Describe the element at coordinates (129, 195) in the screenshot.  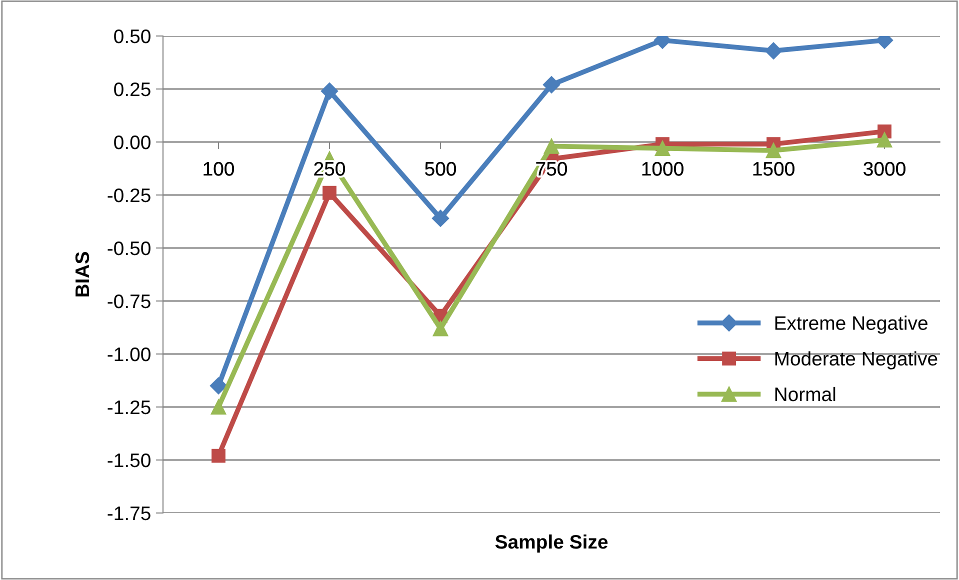
I see `y-tick-label: -0.25` at that location.